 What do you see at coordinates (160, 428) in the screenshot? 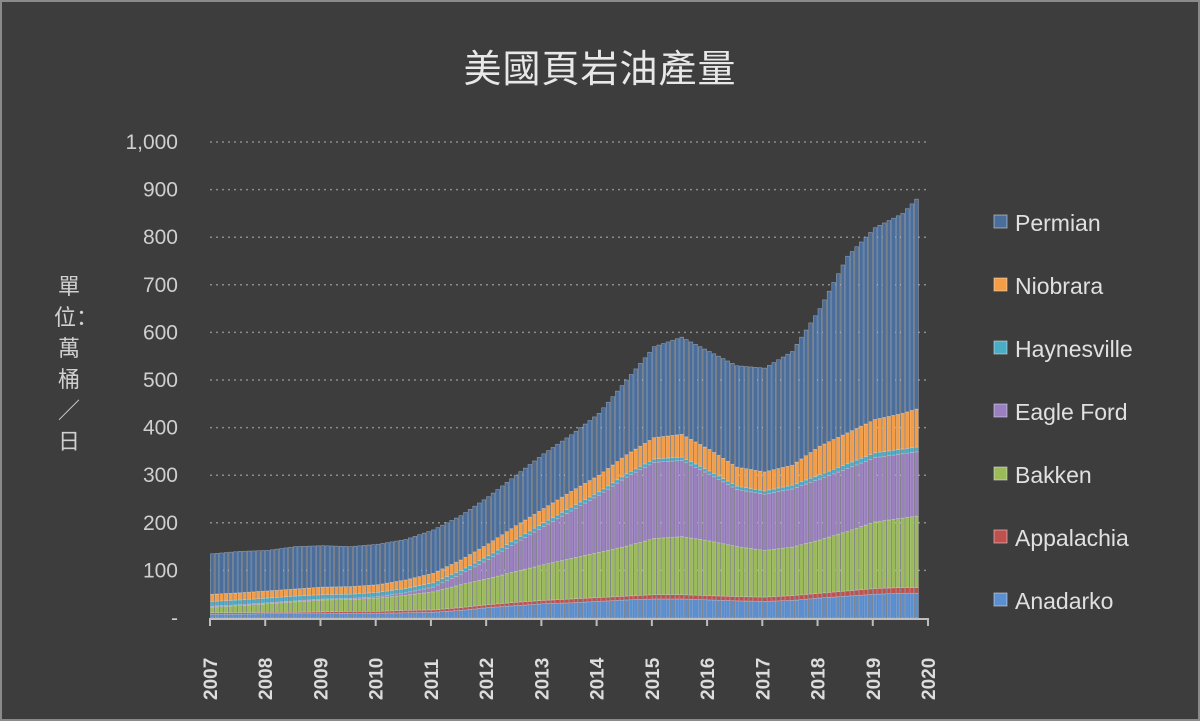
I see `y-tick-label: 400` at bounding box center [160, 428].